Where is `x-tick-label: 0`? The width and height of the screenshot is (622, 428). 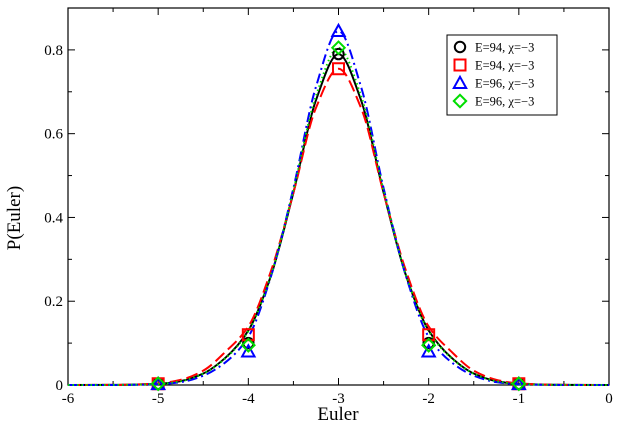 x-tick-label: 0 is located at coordinates (609, 399).